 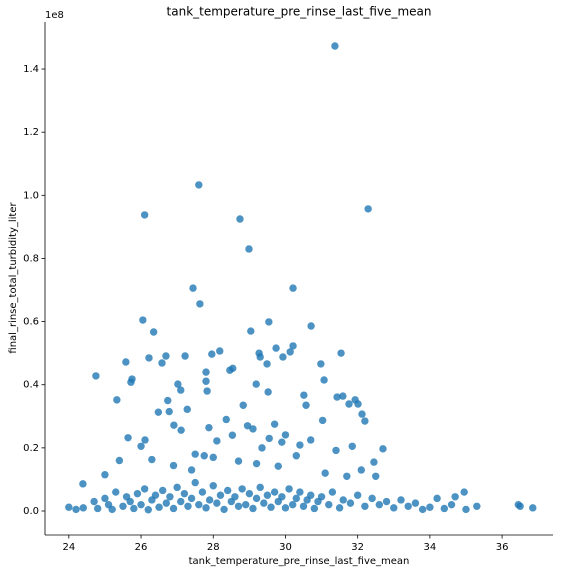 I want to click on x-tick-label: 36, so click(x=502, y=547).